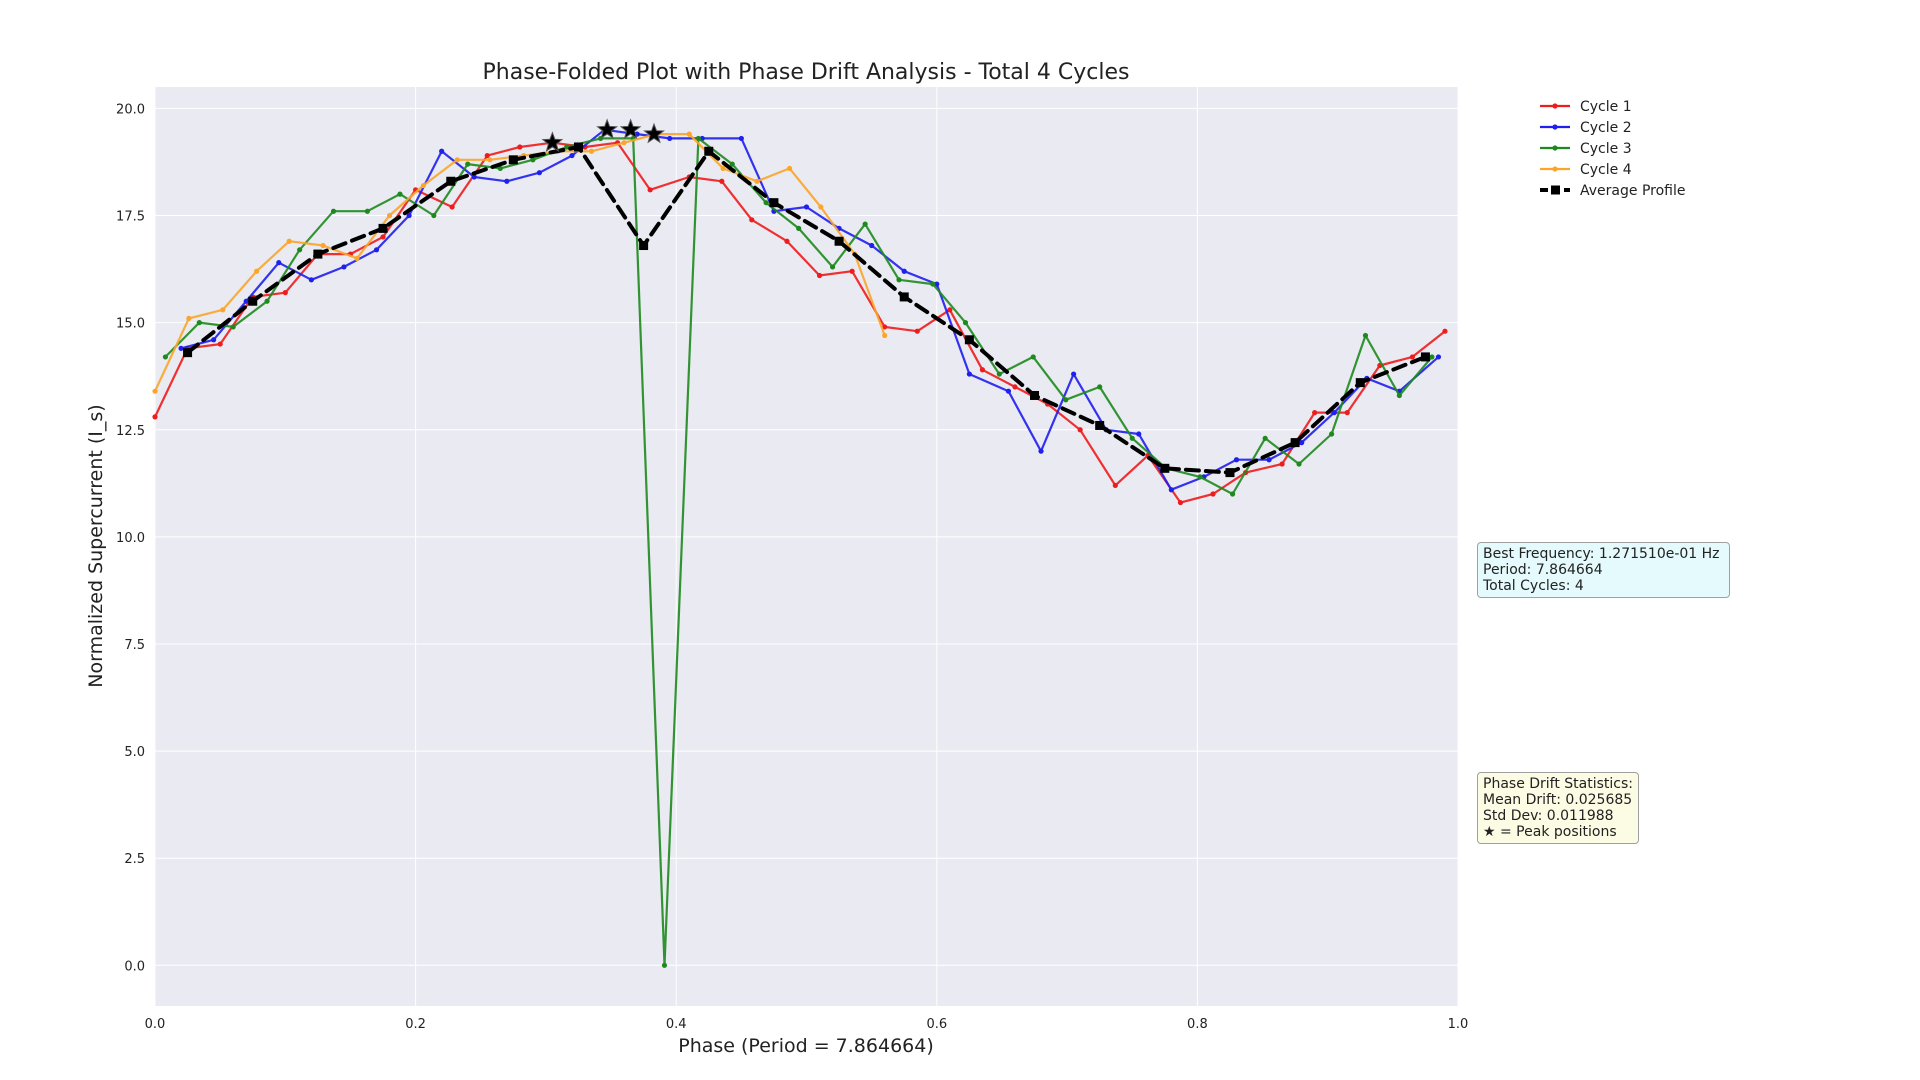  Describe the element at coordinates (130, 431) in the screenshot. I see `y-tick-label: 12.5` at that location.